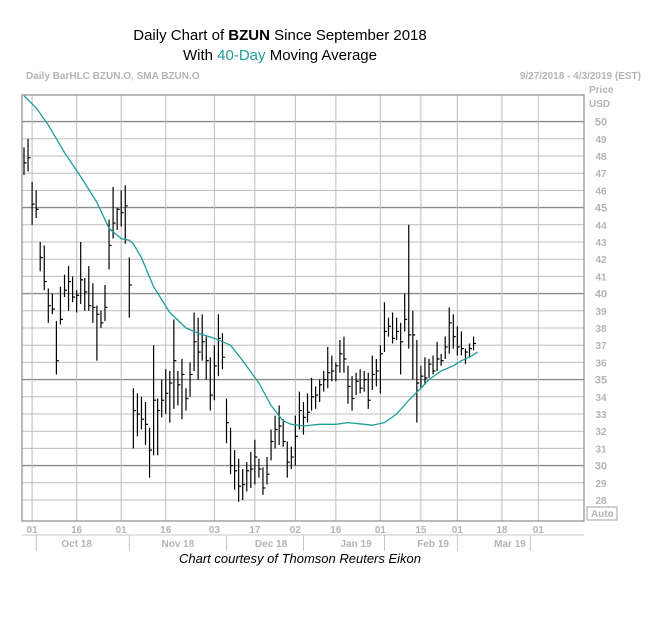 This screenshot has height=617, width=651. What do you see at coordinates (601, 467) in the screenshot?
I see `y-tick-label: 30` at bounding box center [601, 467].